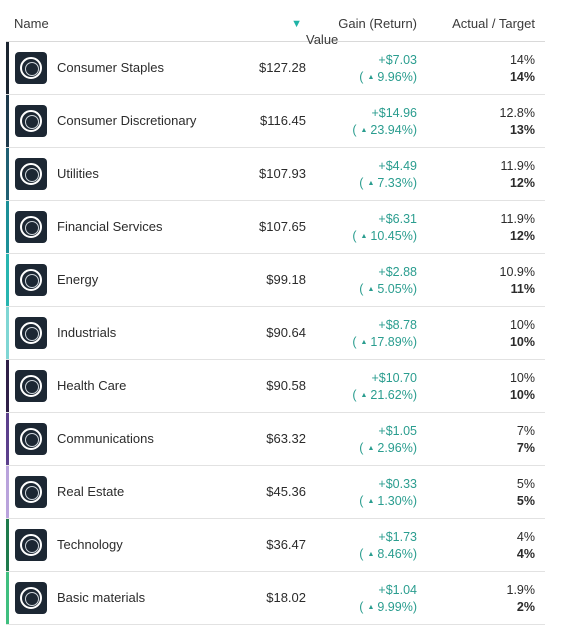 This screenshot has width=574, height=640. What do you see at coordinates (384, 342) in the screenshot?
I see `return-percent: (▲ 17.89%)` at bounding box center [384, 342].